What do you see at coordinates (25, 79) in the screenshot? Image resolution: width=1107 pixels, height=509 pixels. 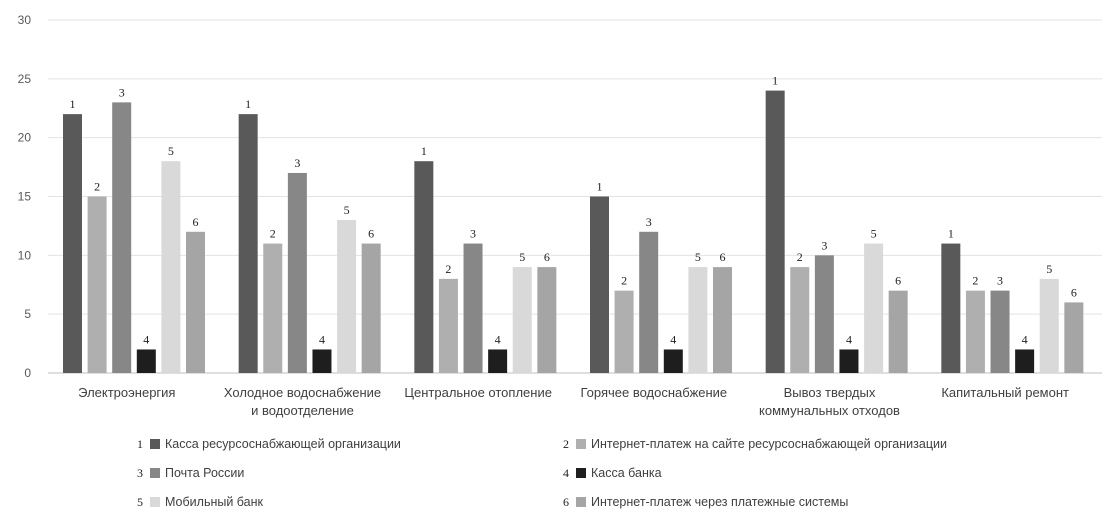 I see `y-tick-label: 25` at bounding box center [25, 79].